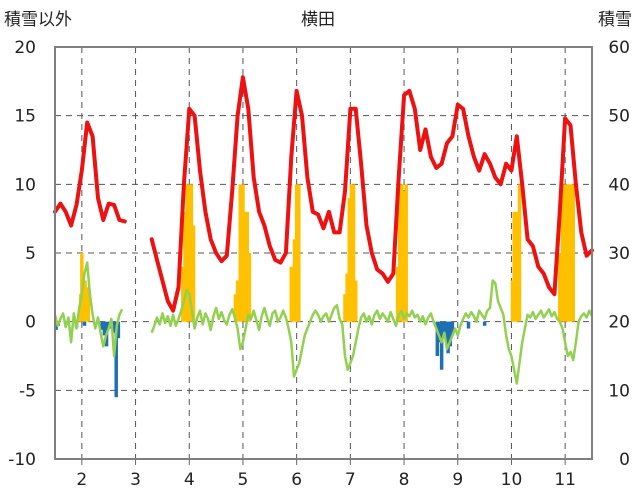 The image size is (636, 501). Describe the element at coordinates (318, 20) in the screenshot. I see `chart-title: 横田` at that location.